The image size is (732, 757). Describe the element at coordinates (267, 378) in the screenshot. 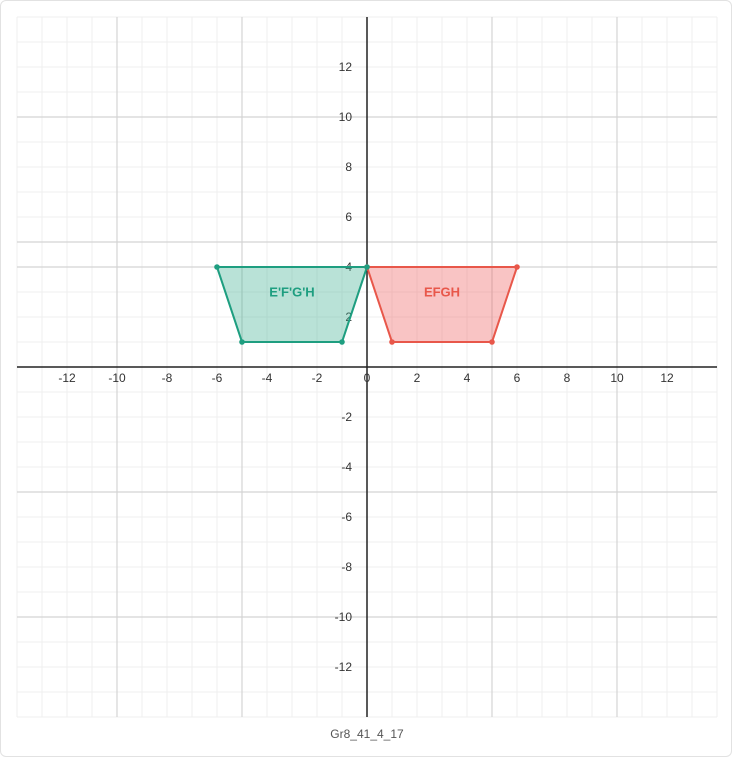

I see `x-tick-label: -4` at that location.